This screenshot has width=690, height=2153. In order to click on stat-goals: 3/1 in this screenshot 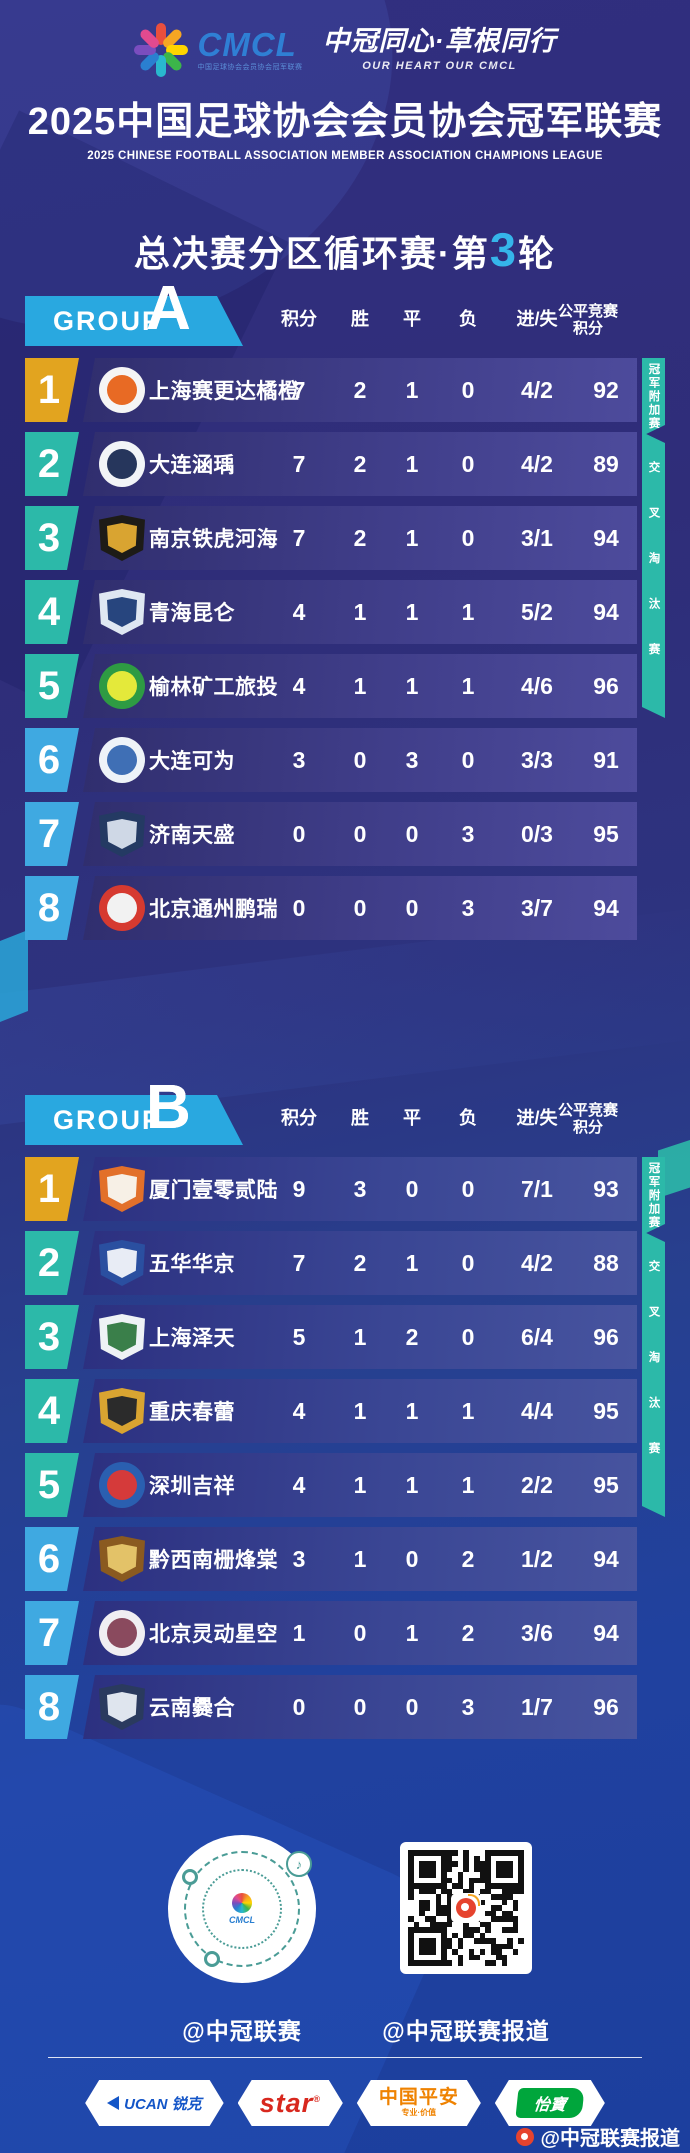, I will do `click(537, 537)`.